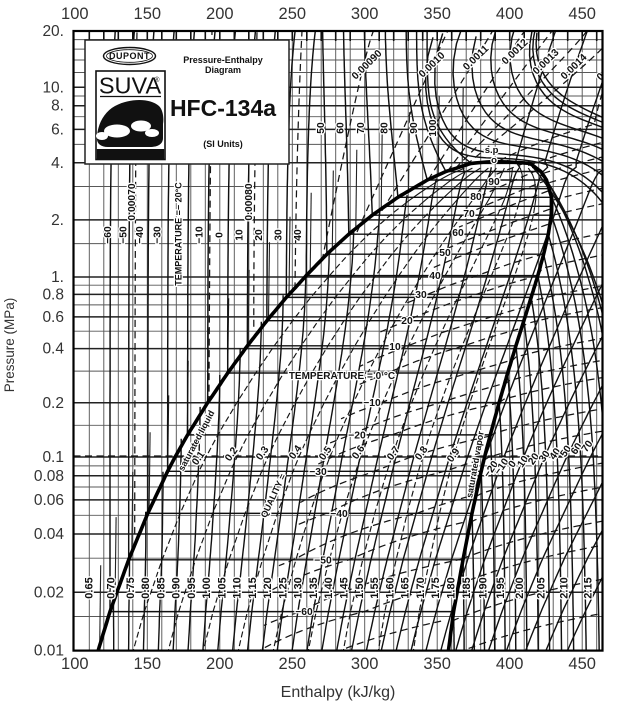  Describe the element at coordinates (222, 587) in the screenshot. I see `svg-text: 1.05` at that location.